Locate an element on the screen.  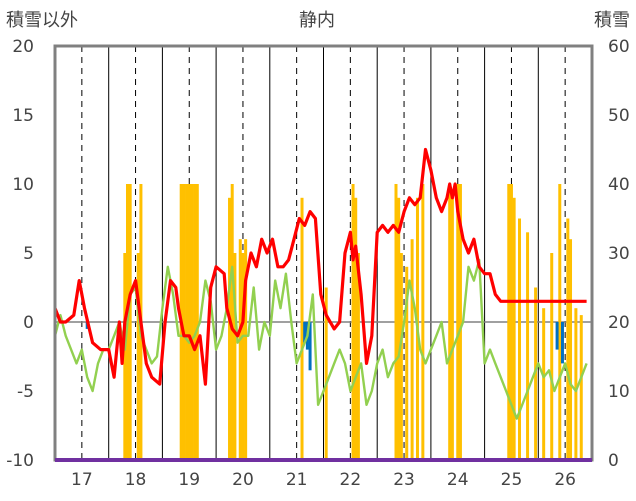
y-left-tick-label: 15 is located at coordinates (23, 116).